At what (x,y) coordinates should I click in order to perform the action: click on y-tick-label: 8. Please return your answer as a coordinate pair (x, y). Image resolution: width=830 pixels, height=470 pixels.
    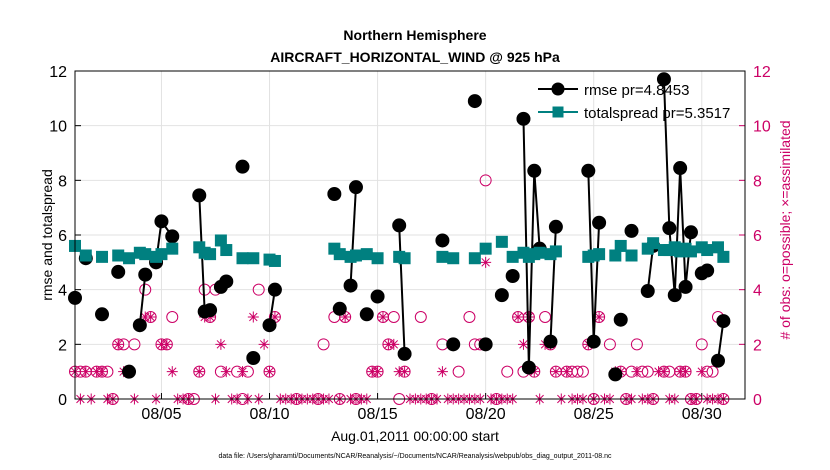
    Looking at the image, I should click on (62, 181).